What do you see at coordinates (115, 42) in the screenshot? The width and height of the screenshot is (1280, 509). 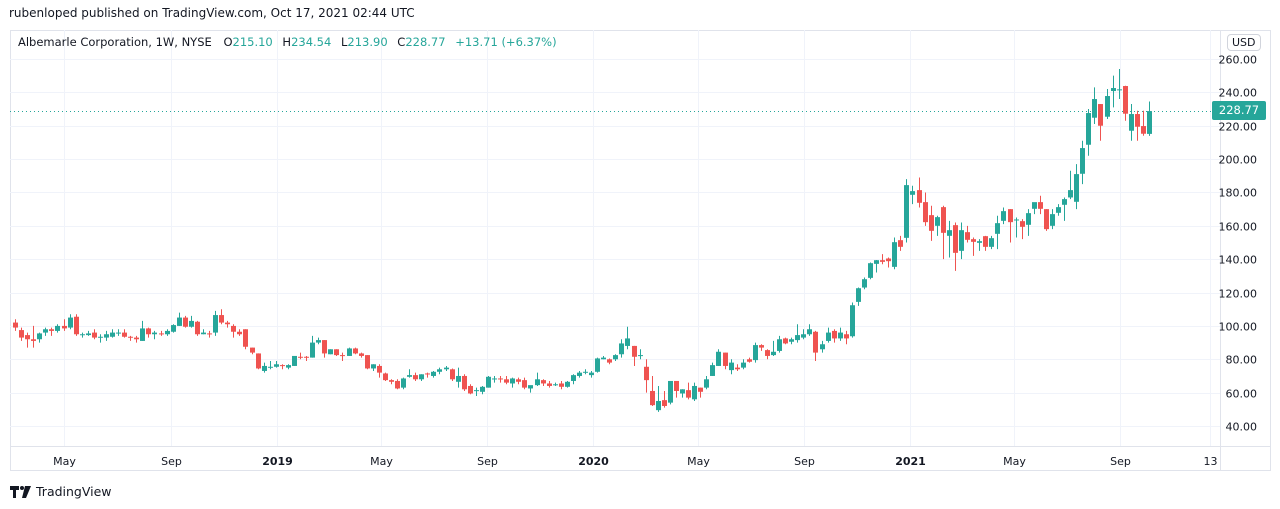 I see `symbol-title: Albemarle Corporation, 1W, NYSE` at bounding box center [115, 42].